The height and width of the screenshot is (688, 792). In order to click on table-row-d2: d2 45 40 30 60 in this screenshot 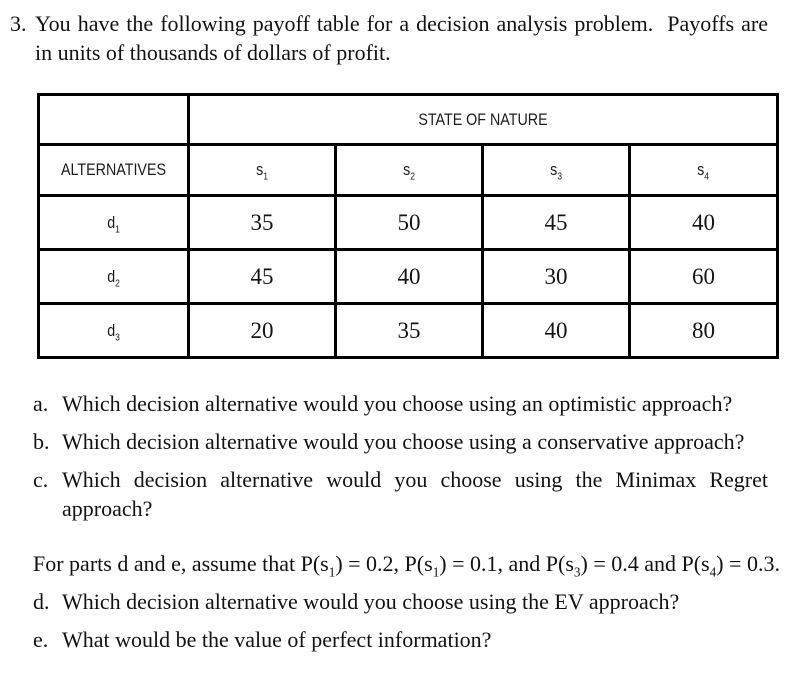, I will do `click(408, 276)`.